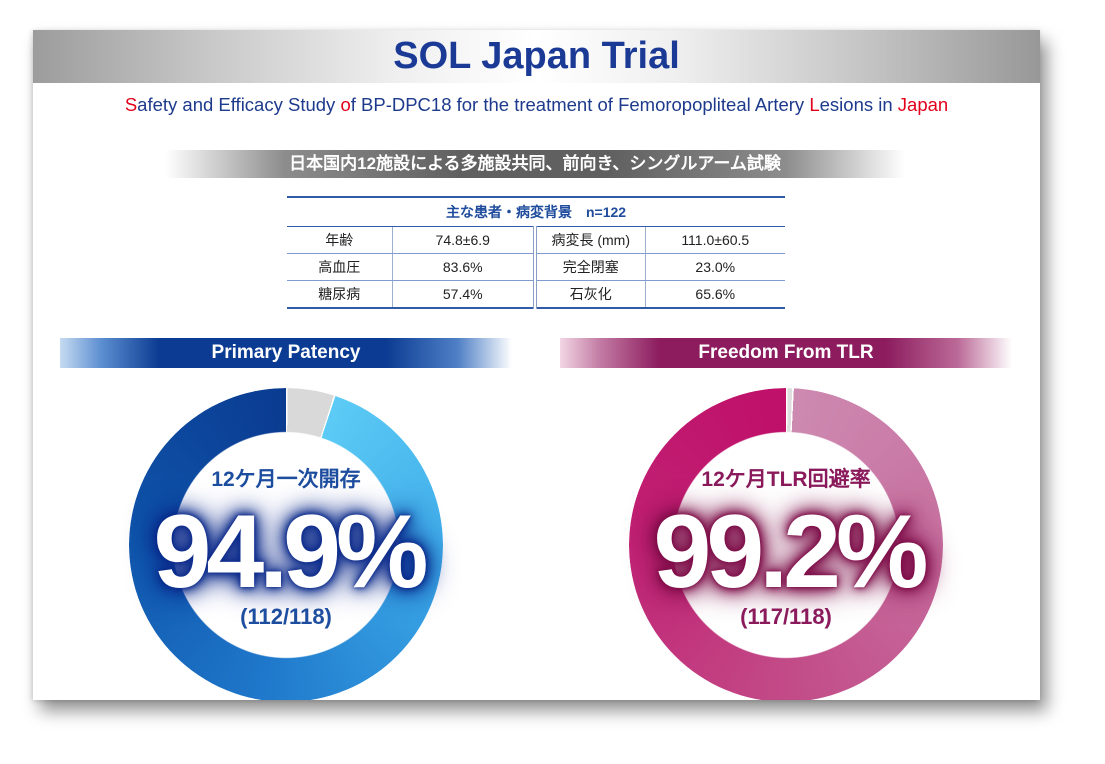 This screenshot has width=1105, height=764. I want to click on table-cell-label: 石灰化, so click(589, 294).